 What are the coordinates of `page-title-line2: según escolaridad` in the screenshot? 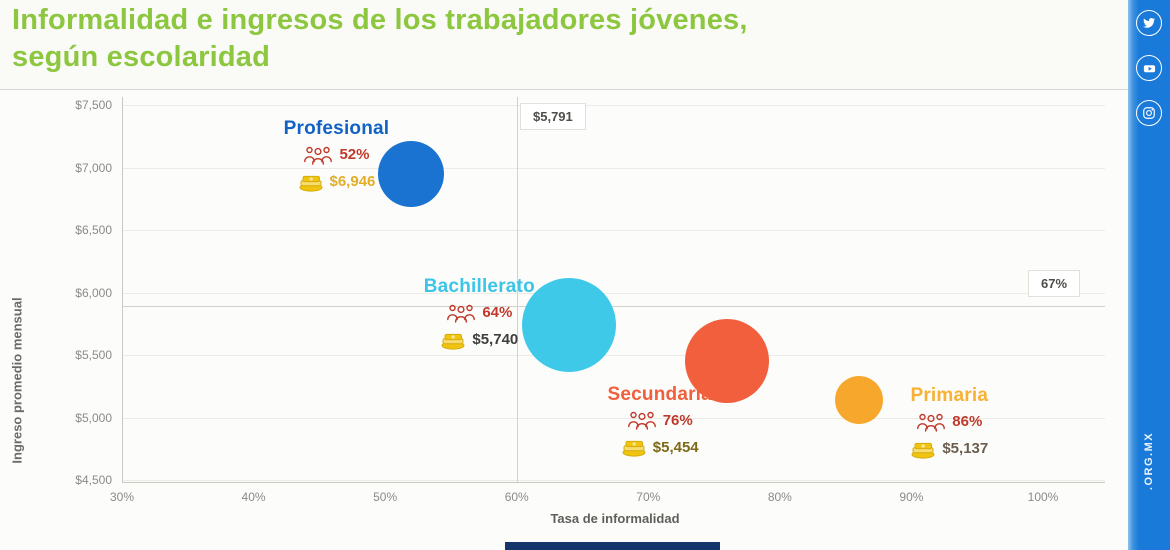 It's located at (141, 57).